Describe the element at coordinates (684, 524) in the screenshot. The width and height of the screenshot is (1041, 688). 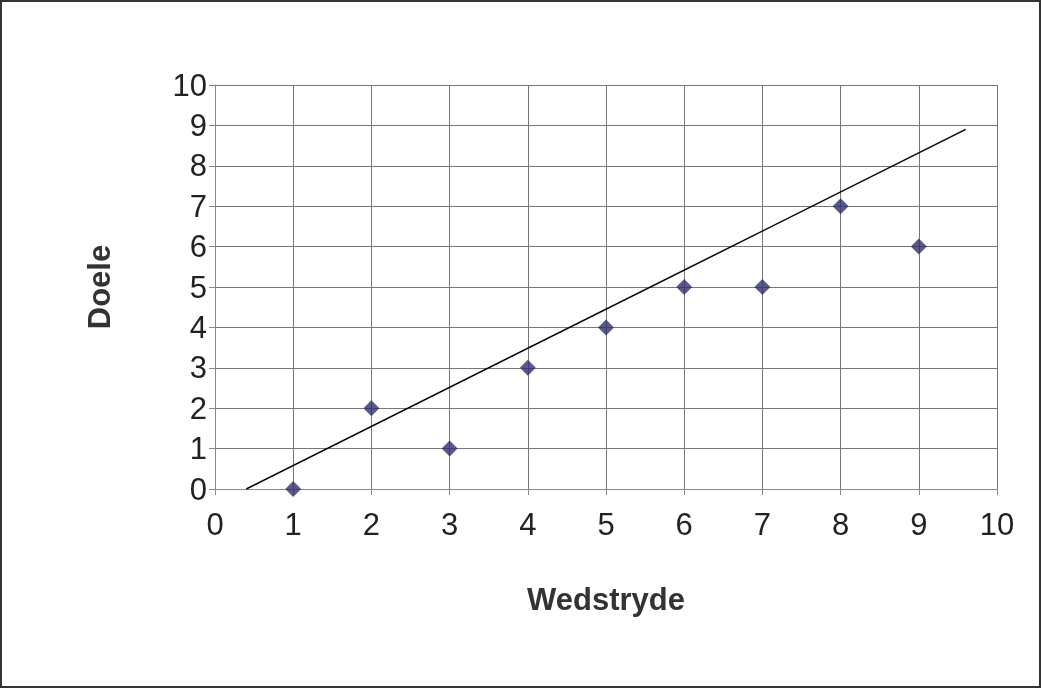
I see `x-tick-label: 6` at that location.